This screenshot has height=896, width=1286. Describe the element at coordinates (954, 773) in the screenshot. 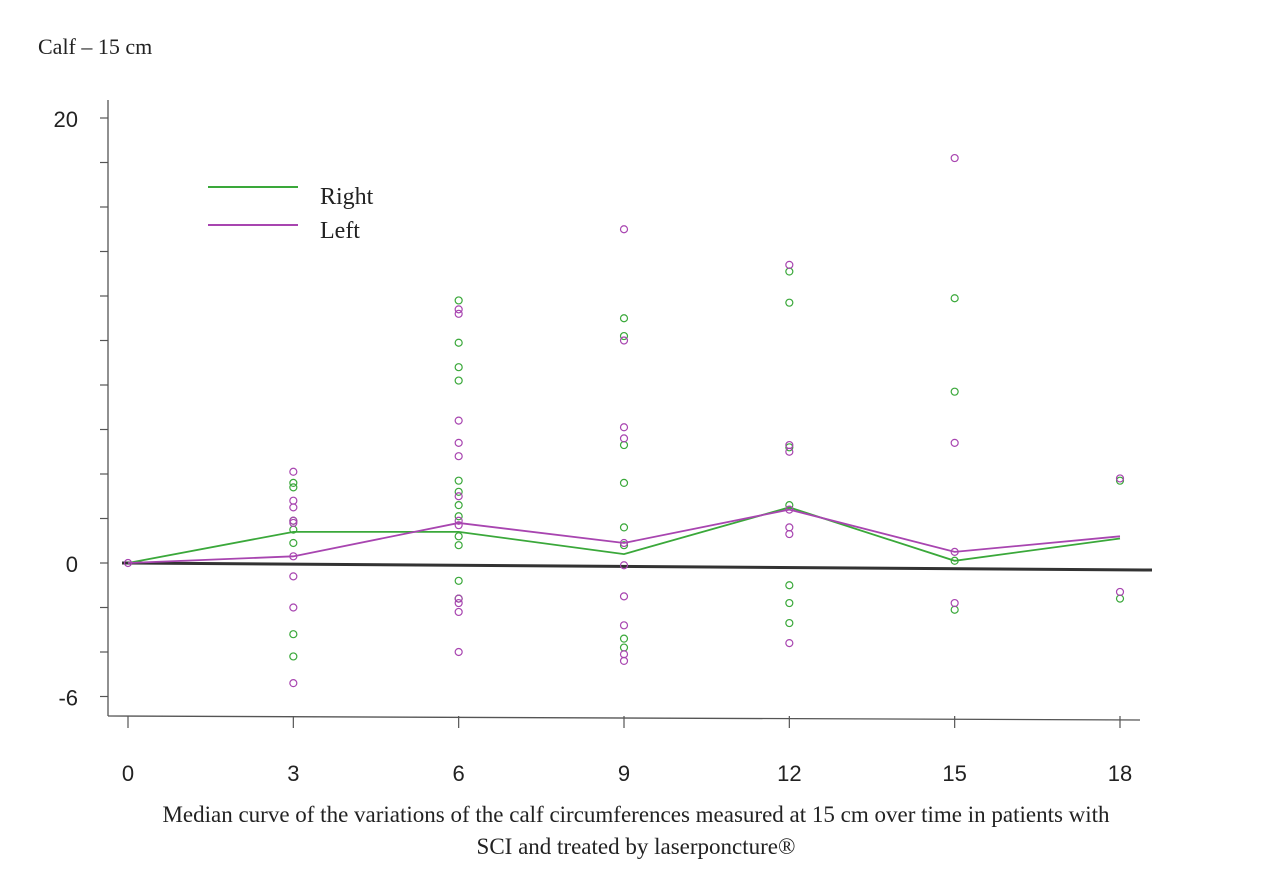

I see `x-tick-label: 15` at that location.